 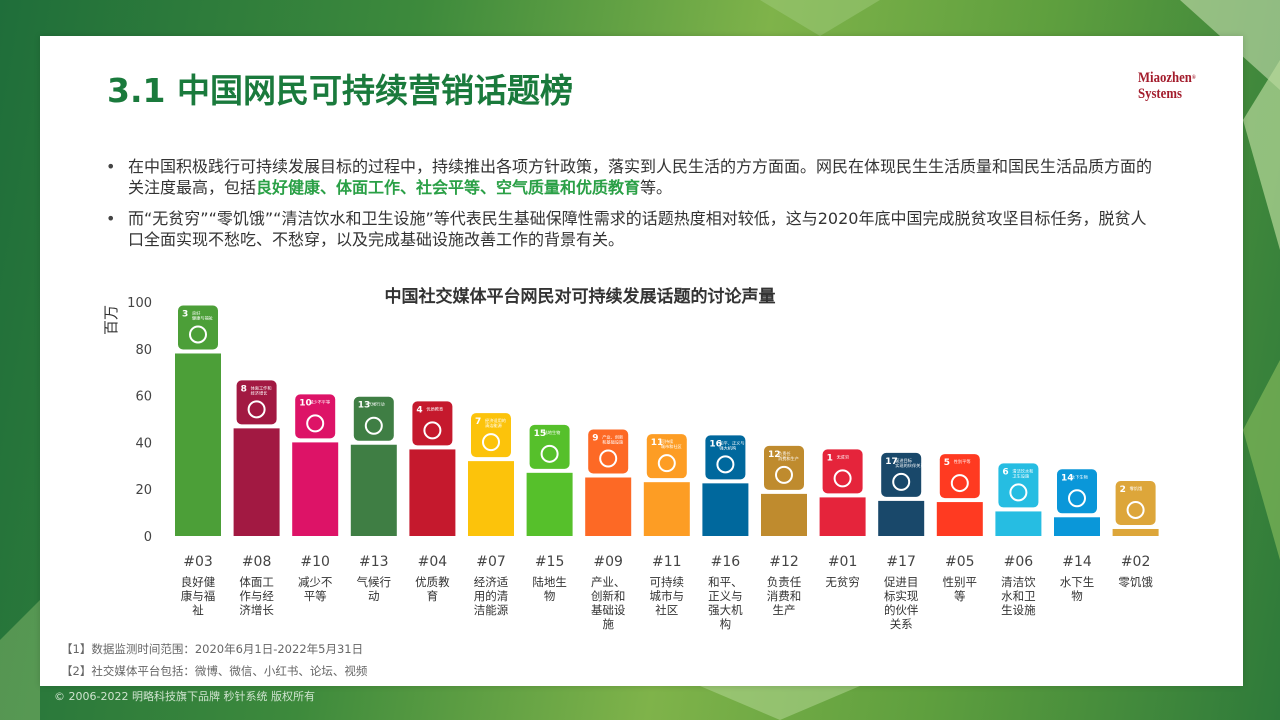 I want to click on category-label: 良好健, so click(x=198, y=582).